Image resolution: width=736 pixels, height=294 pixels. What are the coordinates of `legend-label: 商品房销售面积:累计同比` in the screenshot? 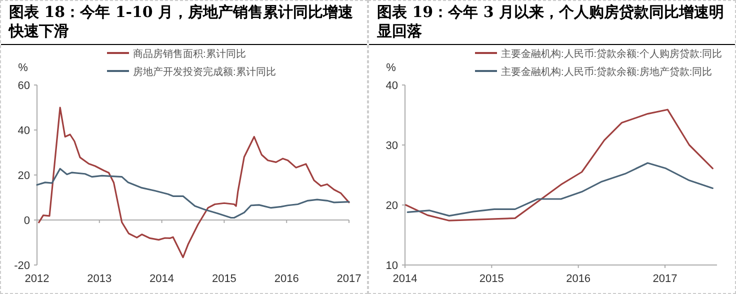 It's located at (189, 54).